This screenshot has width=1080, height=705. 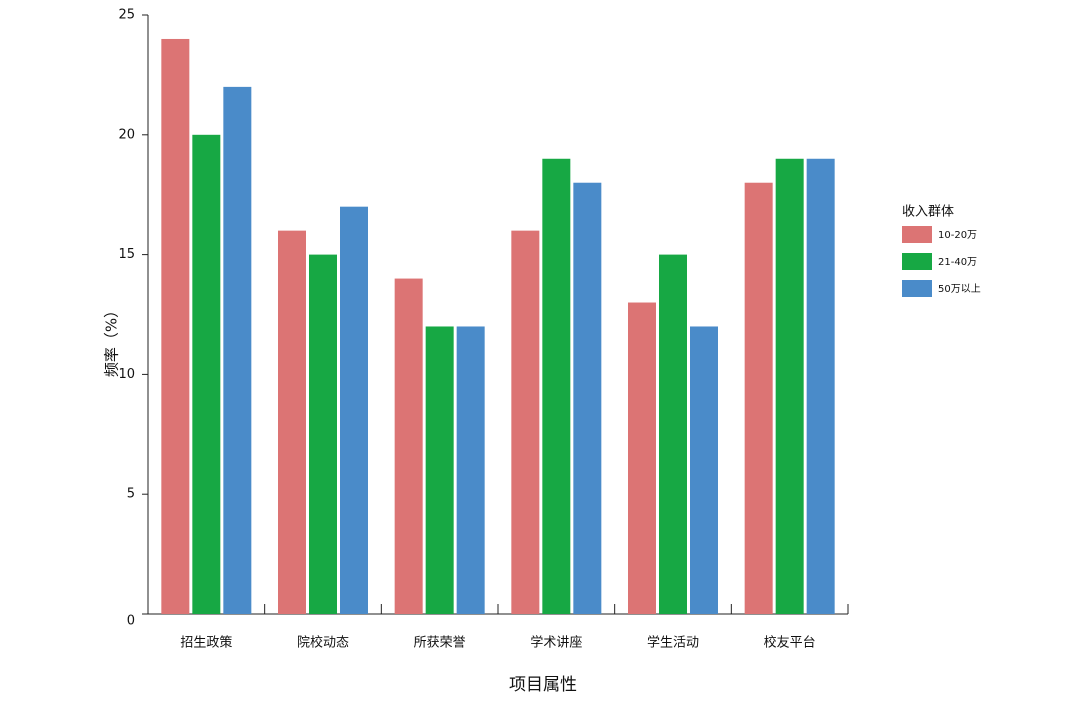 I want to click on legend-label: 50万以上, so click(x=959, y=289).